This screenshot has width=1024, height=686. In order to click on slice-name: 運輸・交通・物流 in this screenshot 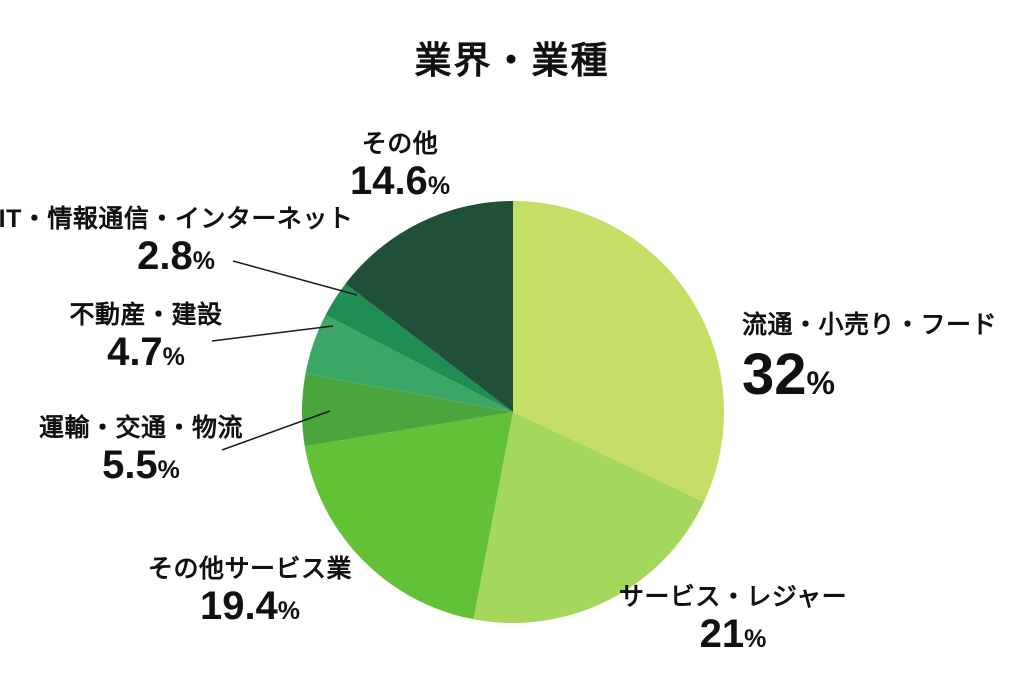, I will do `click(141, 428)`.